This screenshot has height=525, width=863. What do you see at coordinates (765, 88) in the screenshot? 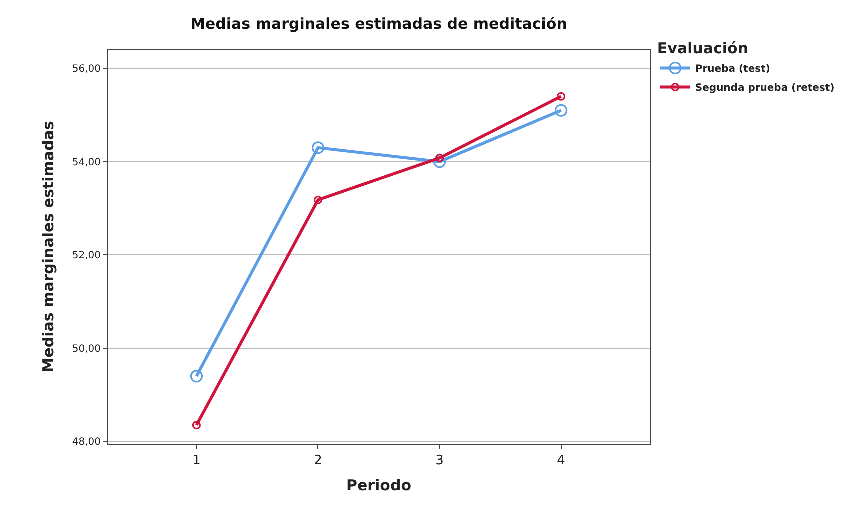
I see `legend-label: Segunda prueba (retest)` at bounding box center [765, 88].